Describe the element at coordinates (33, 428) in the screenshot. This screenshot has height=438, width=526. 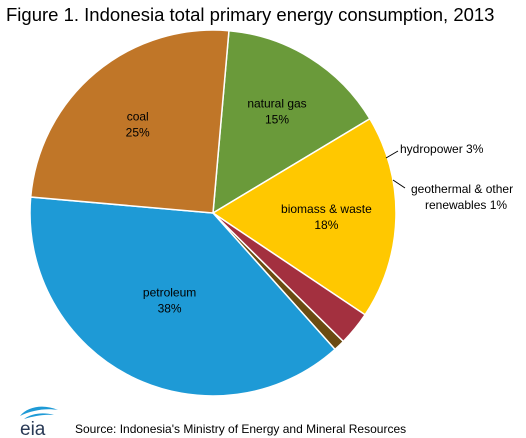
I see `eia-logo-text: eia` at that location.